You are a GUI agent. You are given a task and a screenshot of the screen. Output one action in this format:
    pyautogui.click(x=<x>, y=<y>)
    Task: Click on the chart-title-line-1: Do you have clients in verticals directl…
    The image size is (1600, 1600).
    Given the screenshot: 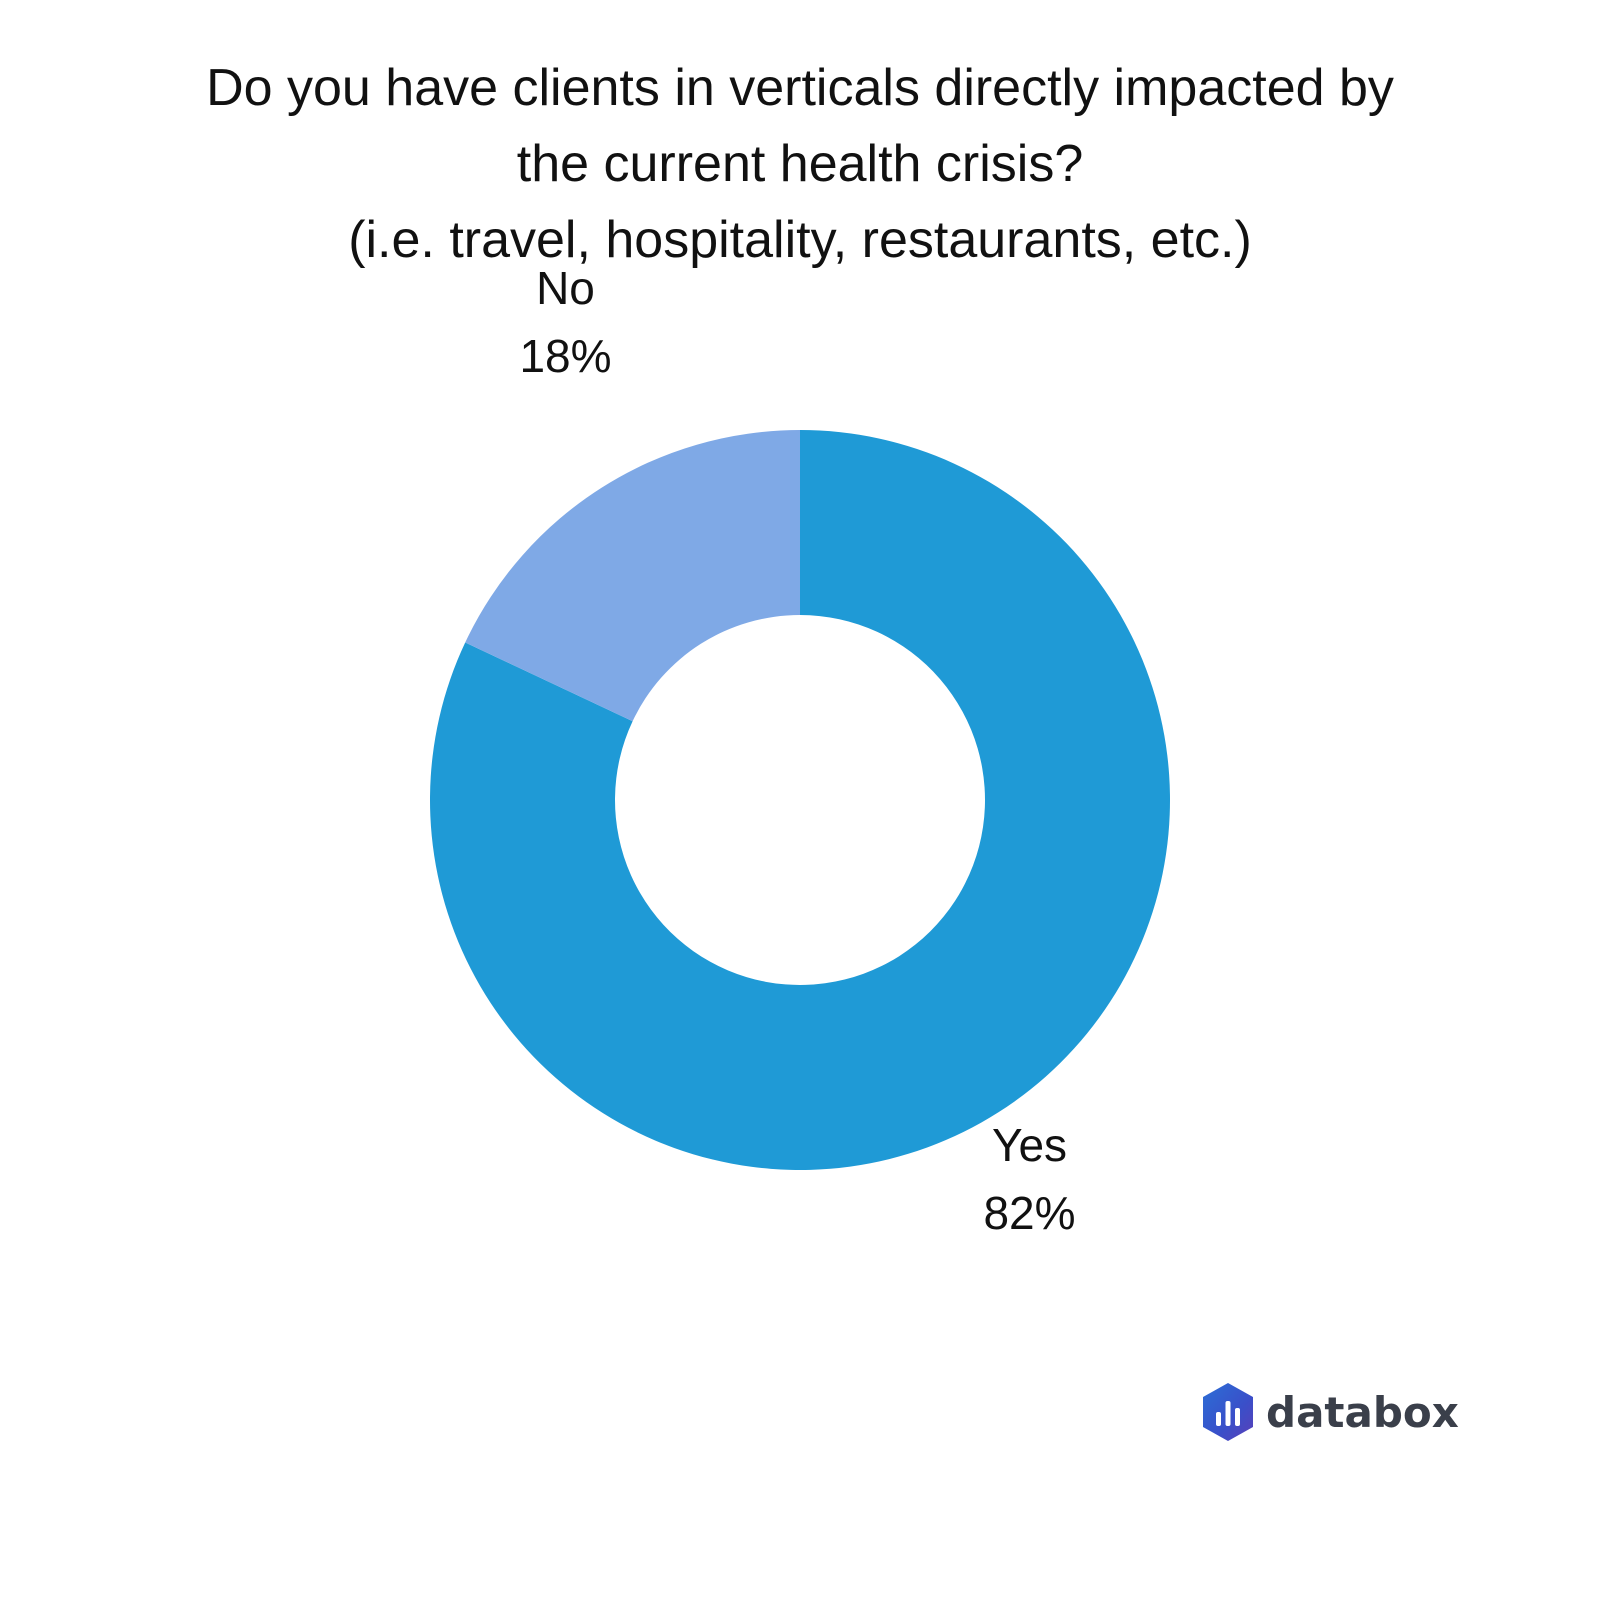 What is the action you would take?
    pyautogui.click(x=800, y=88)
    